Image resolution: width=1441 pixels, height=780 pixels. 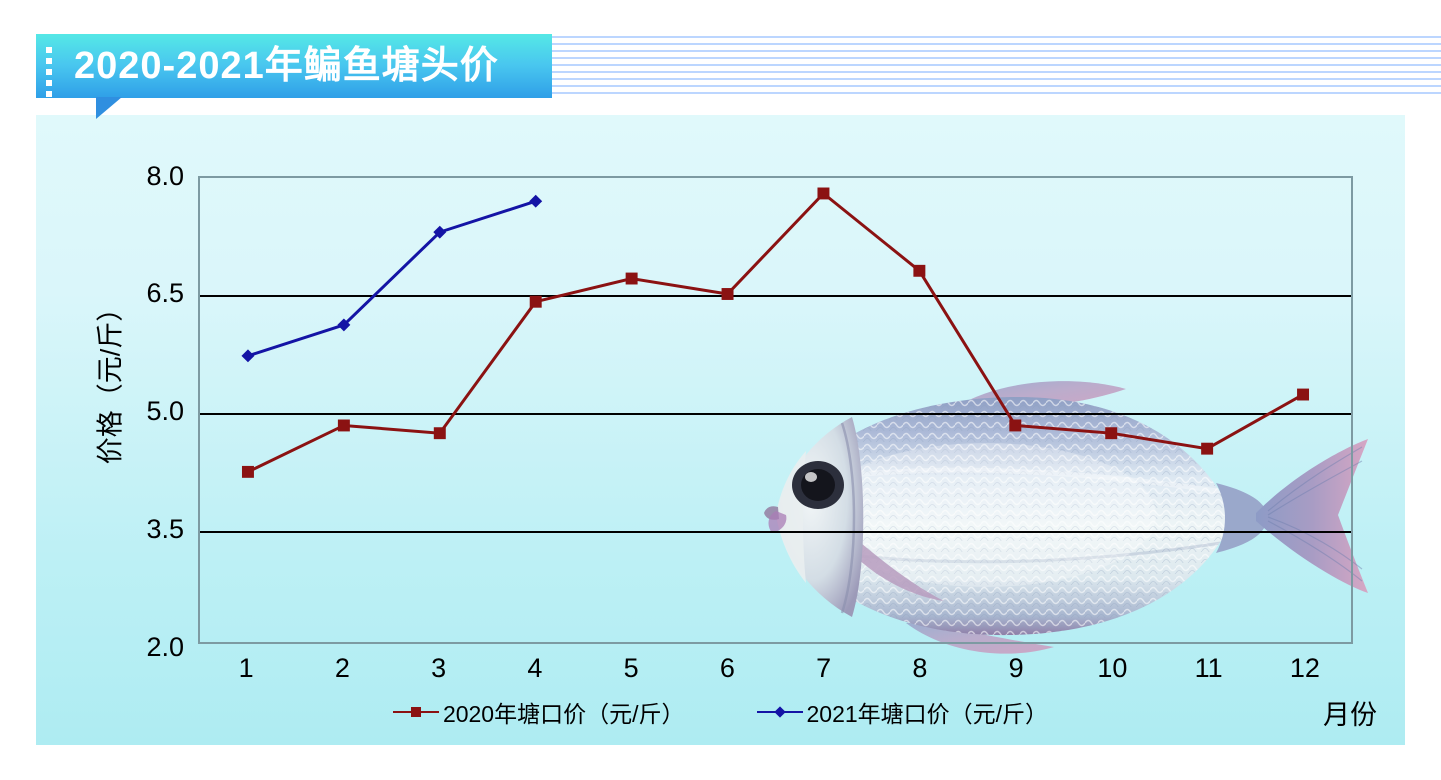 What do you see at coordinates (415, 712) in the screenshot?
I see `legend-swatch-square-icon` at bounding box center [415, 712].